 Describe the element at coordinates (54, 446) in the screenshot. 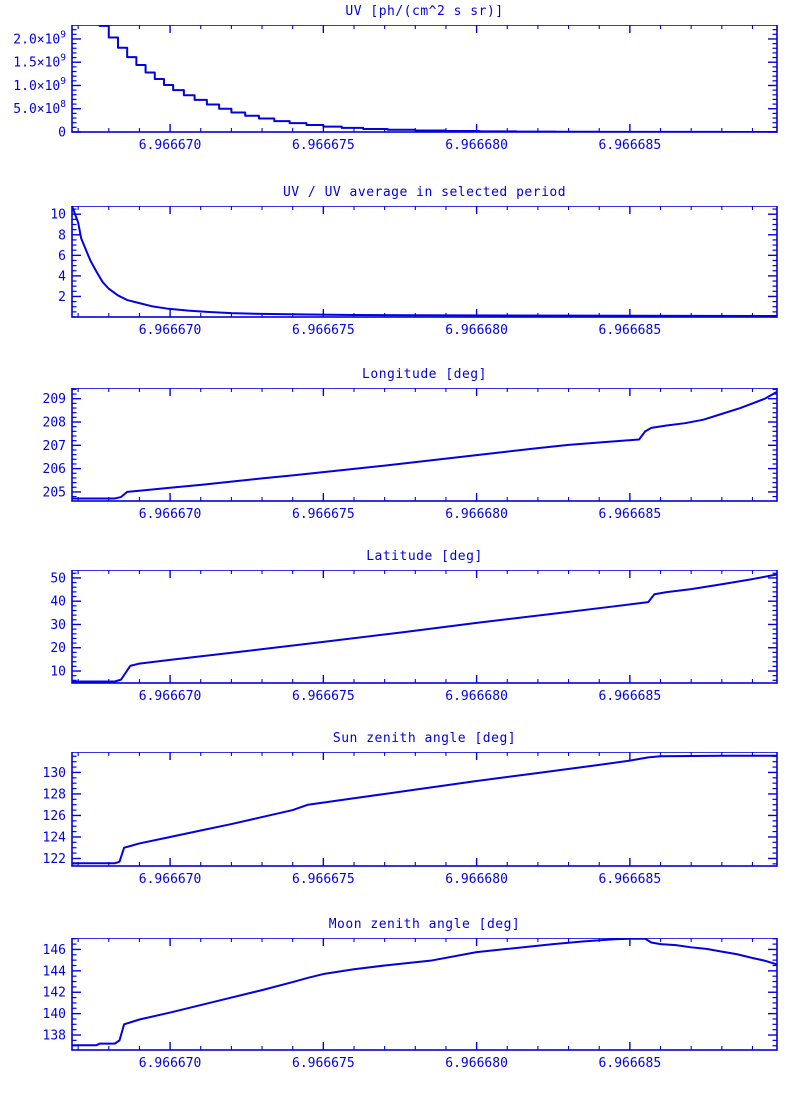

I see `y-tick-label: 207` at that location.